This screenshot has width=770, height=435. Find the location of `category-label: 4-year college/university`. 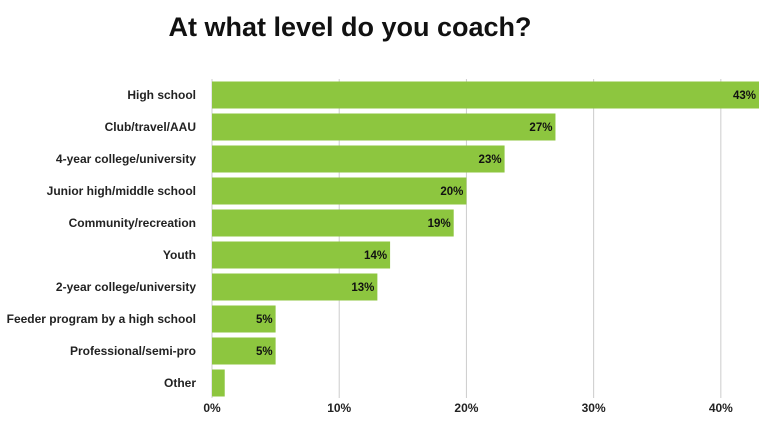

category-label: 4-year college/university is located at coordinates (126, 159).